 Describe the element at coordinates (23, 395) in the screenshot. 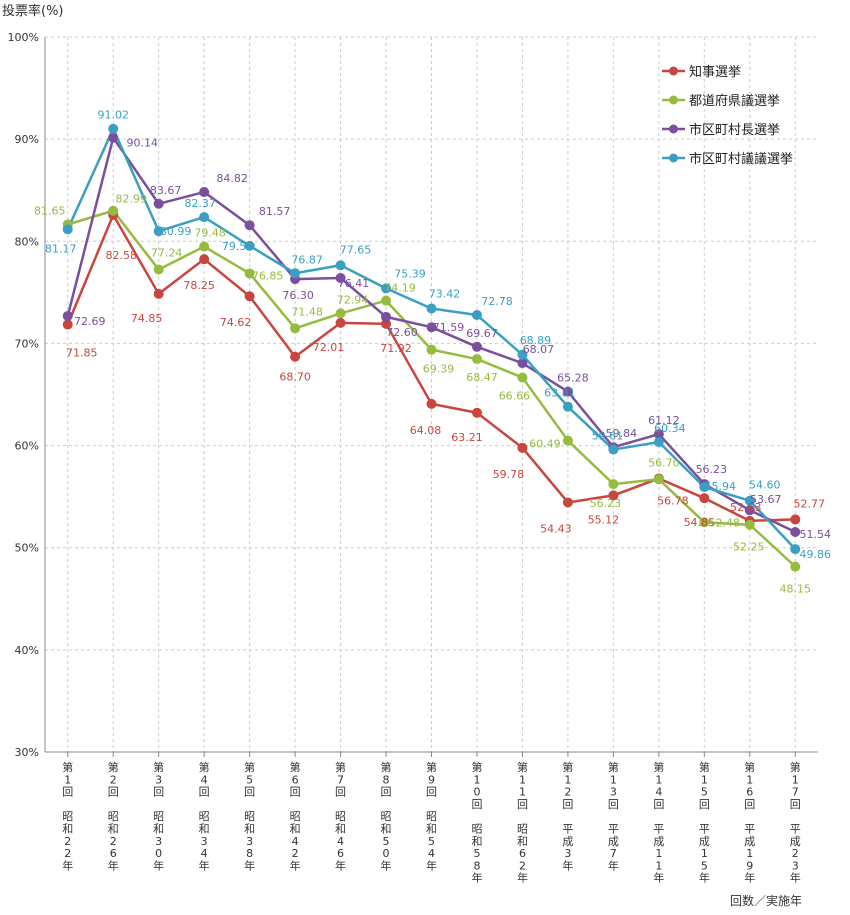

I see `y-tick-labels: 30% 40% 50% 60% 70% 80% 90% 100%` at that location.